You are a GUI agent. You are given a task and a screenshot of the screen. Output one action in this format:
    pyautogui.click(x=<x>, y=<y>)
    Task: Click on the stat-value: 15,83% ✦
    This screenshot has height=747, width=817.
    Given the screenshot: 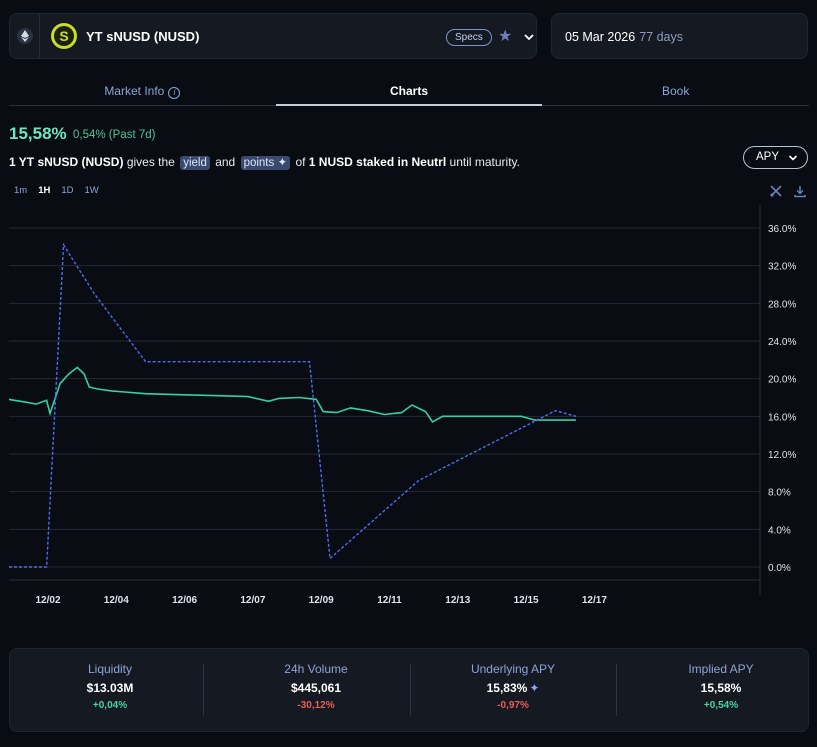 What is the action you would take?
    pyautogui.click(x=513, y=688)
    